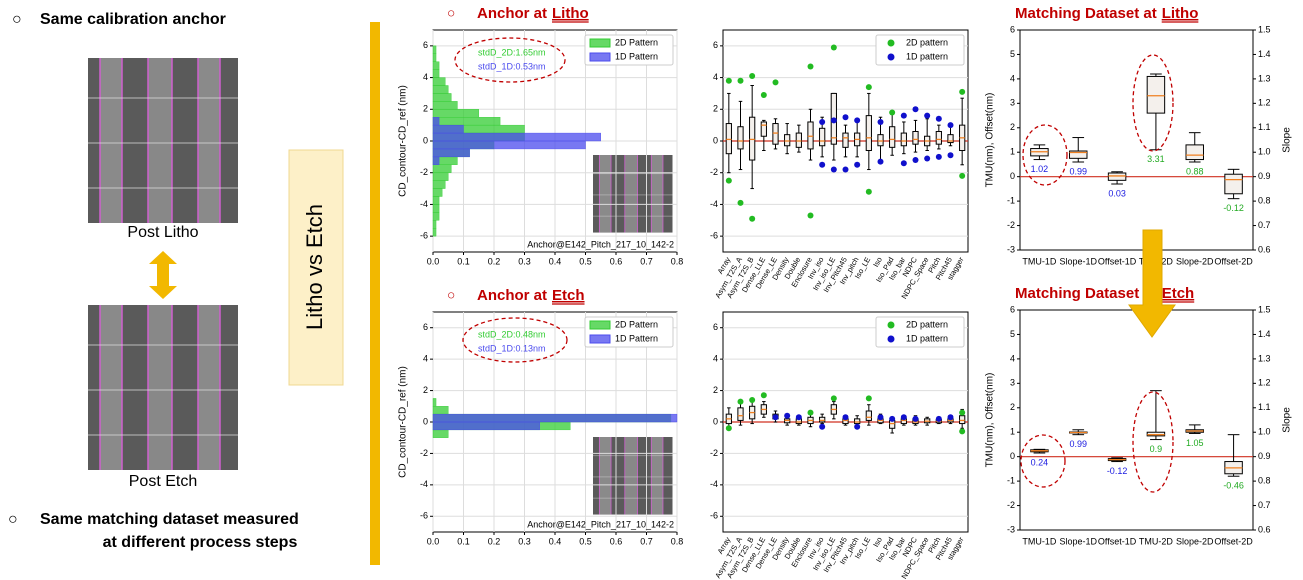 Image resolution: width=1303 pixels, height=580 pixels. I want to click on chart-title: Matching Dataset at, so click(1086, 293).